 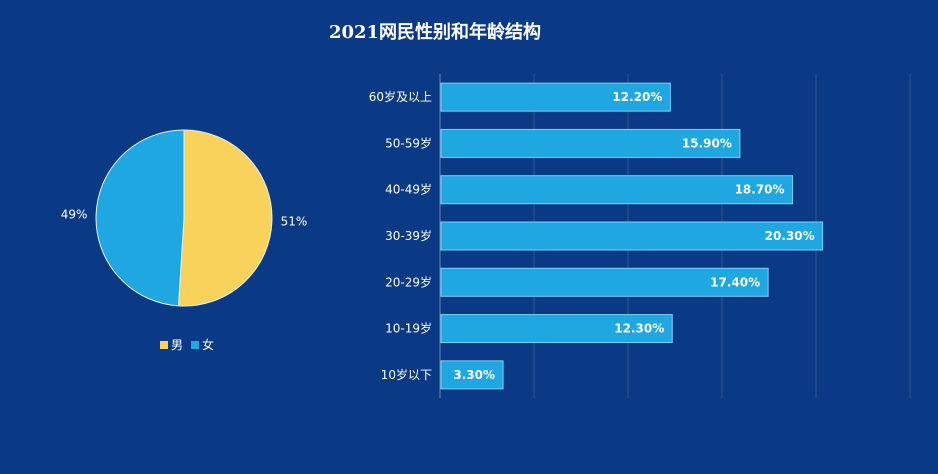 I want to click on category-label: 20-29岁, so click(x=408, y=281).